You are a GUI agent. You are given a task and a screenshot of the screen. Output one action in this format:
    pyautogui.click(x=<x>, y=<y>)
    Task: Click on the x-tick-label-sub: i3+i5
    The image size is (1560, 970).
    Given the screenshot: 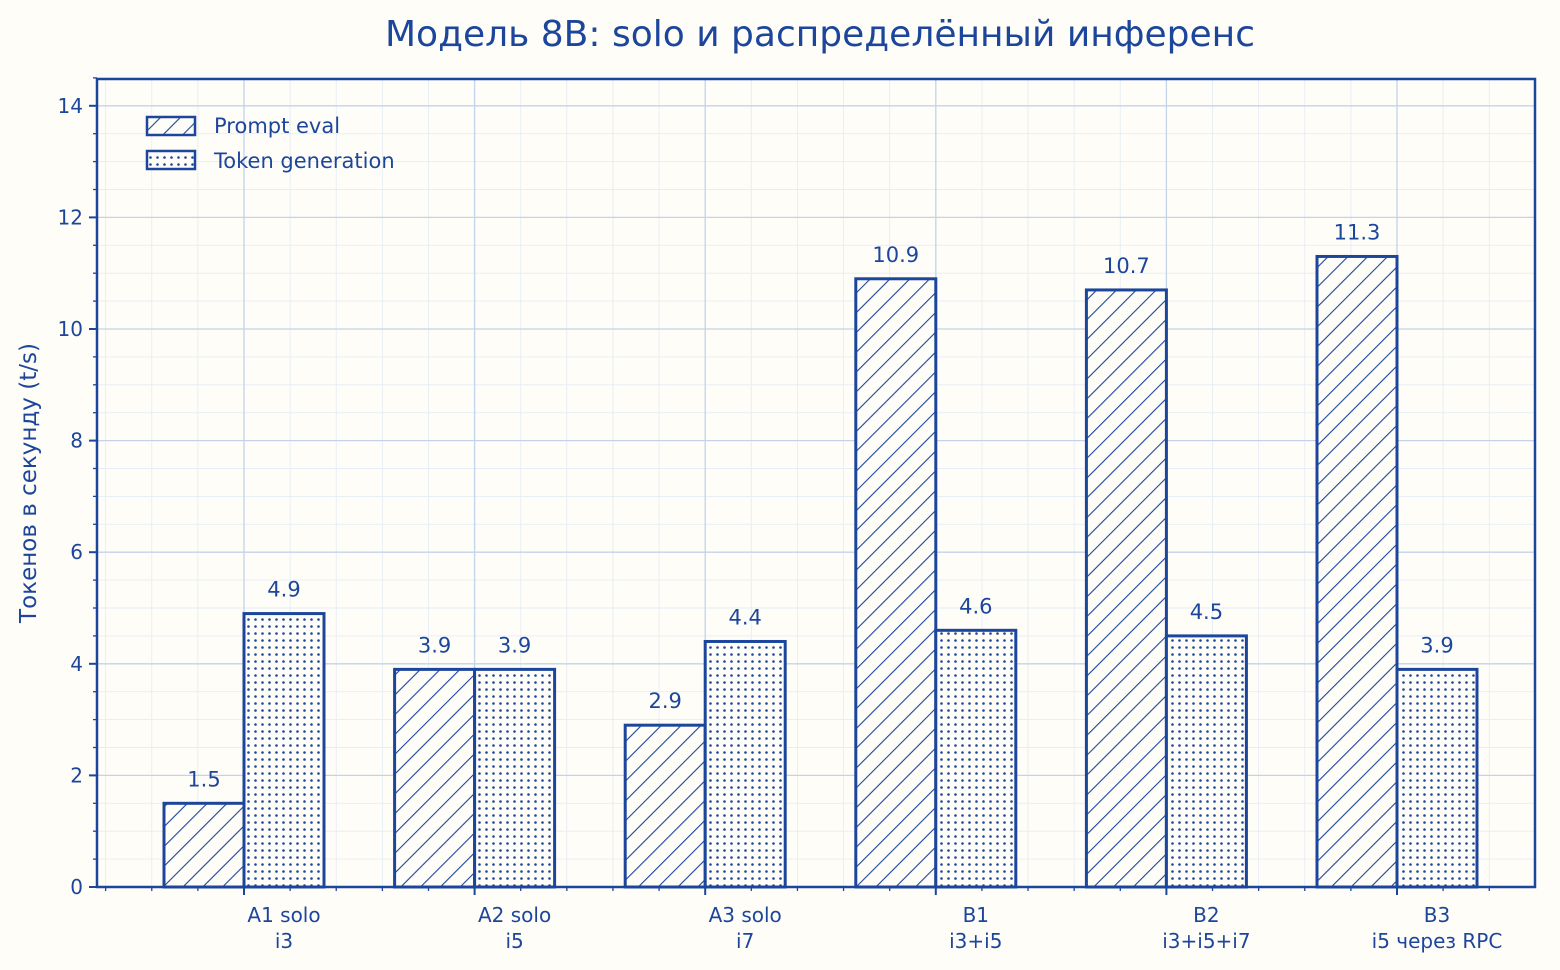 What is the action you would take?
    pyautogui.click(x=975, y=941)
    